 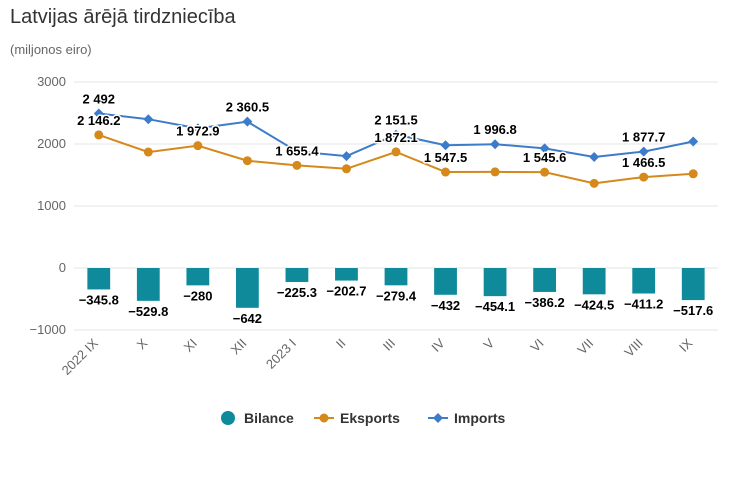 What do you see at coordinates (686, 345) in the screenshot?
I see `x-tick-label: IX` at bounding box center [686, 345].